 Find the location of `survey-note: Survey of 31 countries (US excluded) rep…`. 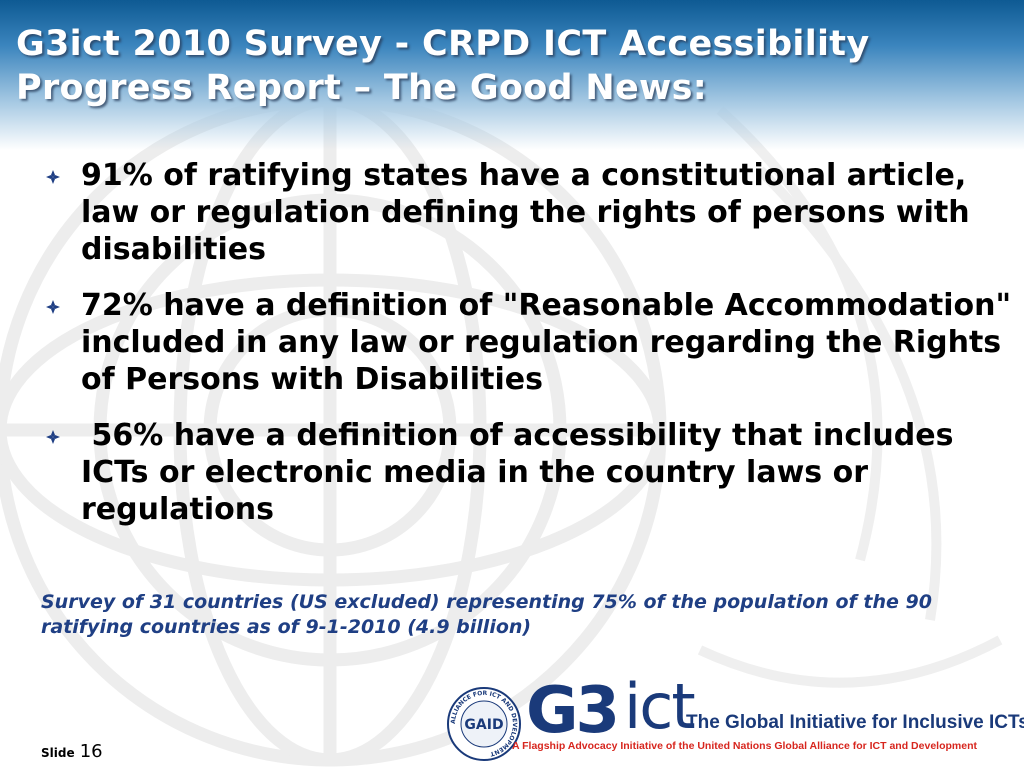

survey-note: Survey of 31 countries (US excluded) rep… is located at coordinates (486, 614).